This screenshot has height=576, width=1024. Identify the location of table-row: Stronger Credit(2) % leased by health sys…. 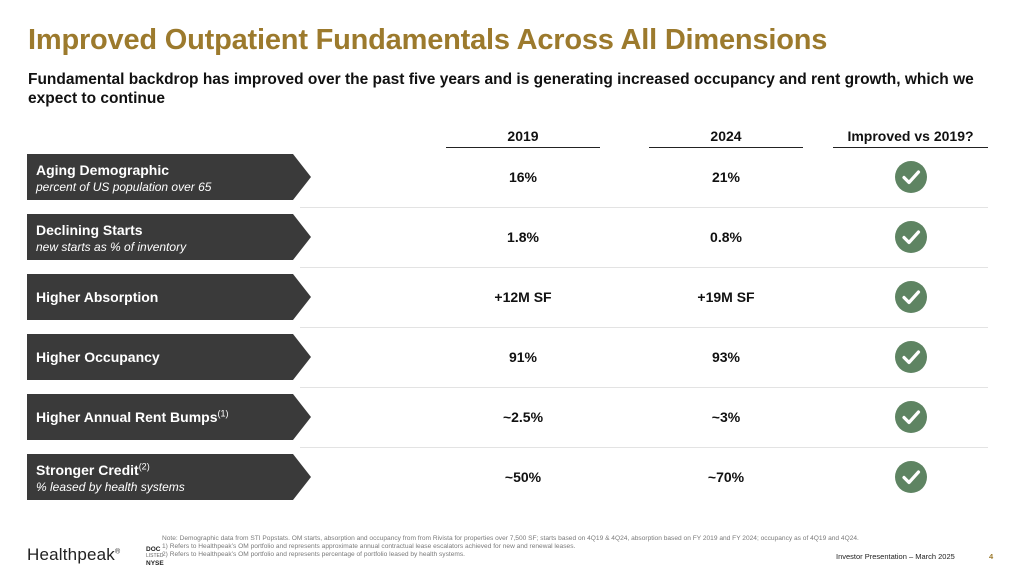
(512, 484).